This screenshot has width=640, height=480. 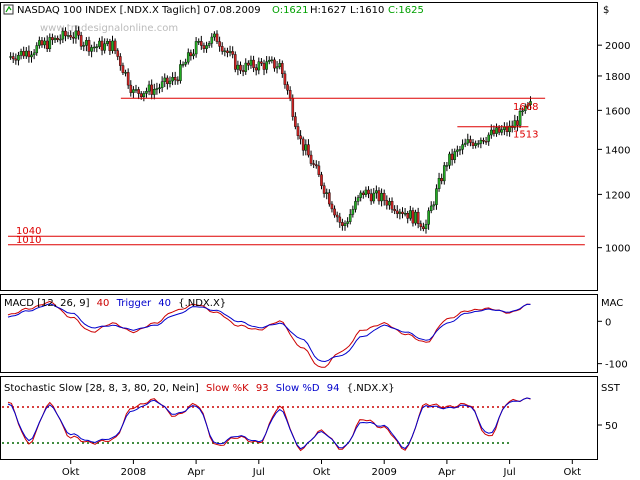 What do you see at coordinates (258, 472) in the screenshot?
I see `x-tick-label: Jul` at bounding box center [258, 472].